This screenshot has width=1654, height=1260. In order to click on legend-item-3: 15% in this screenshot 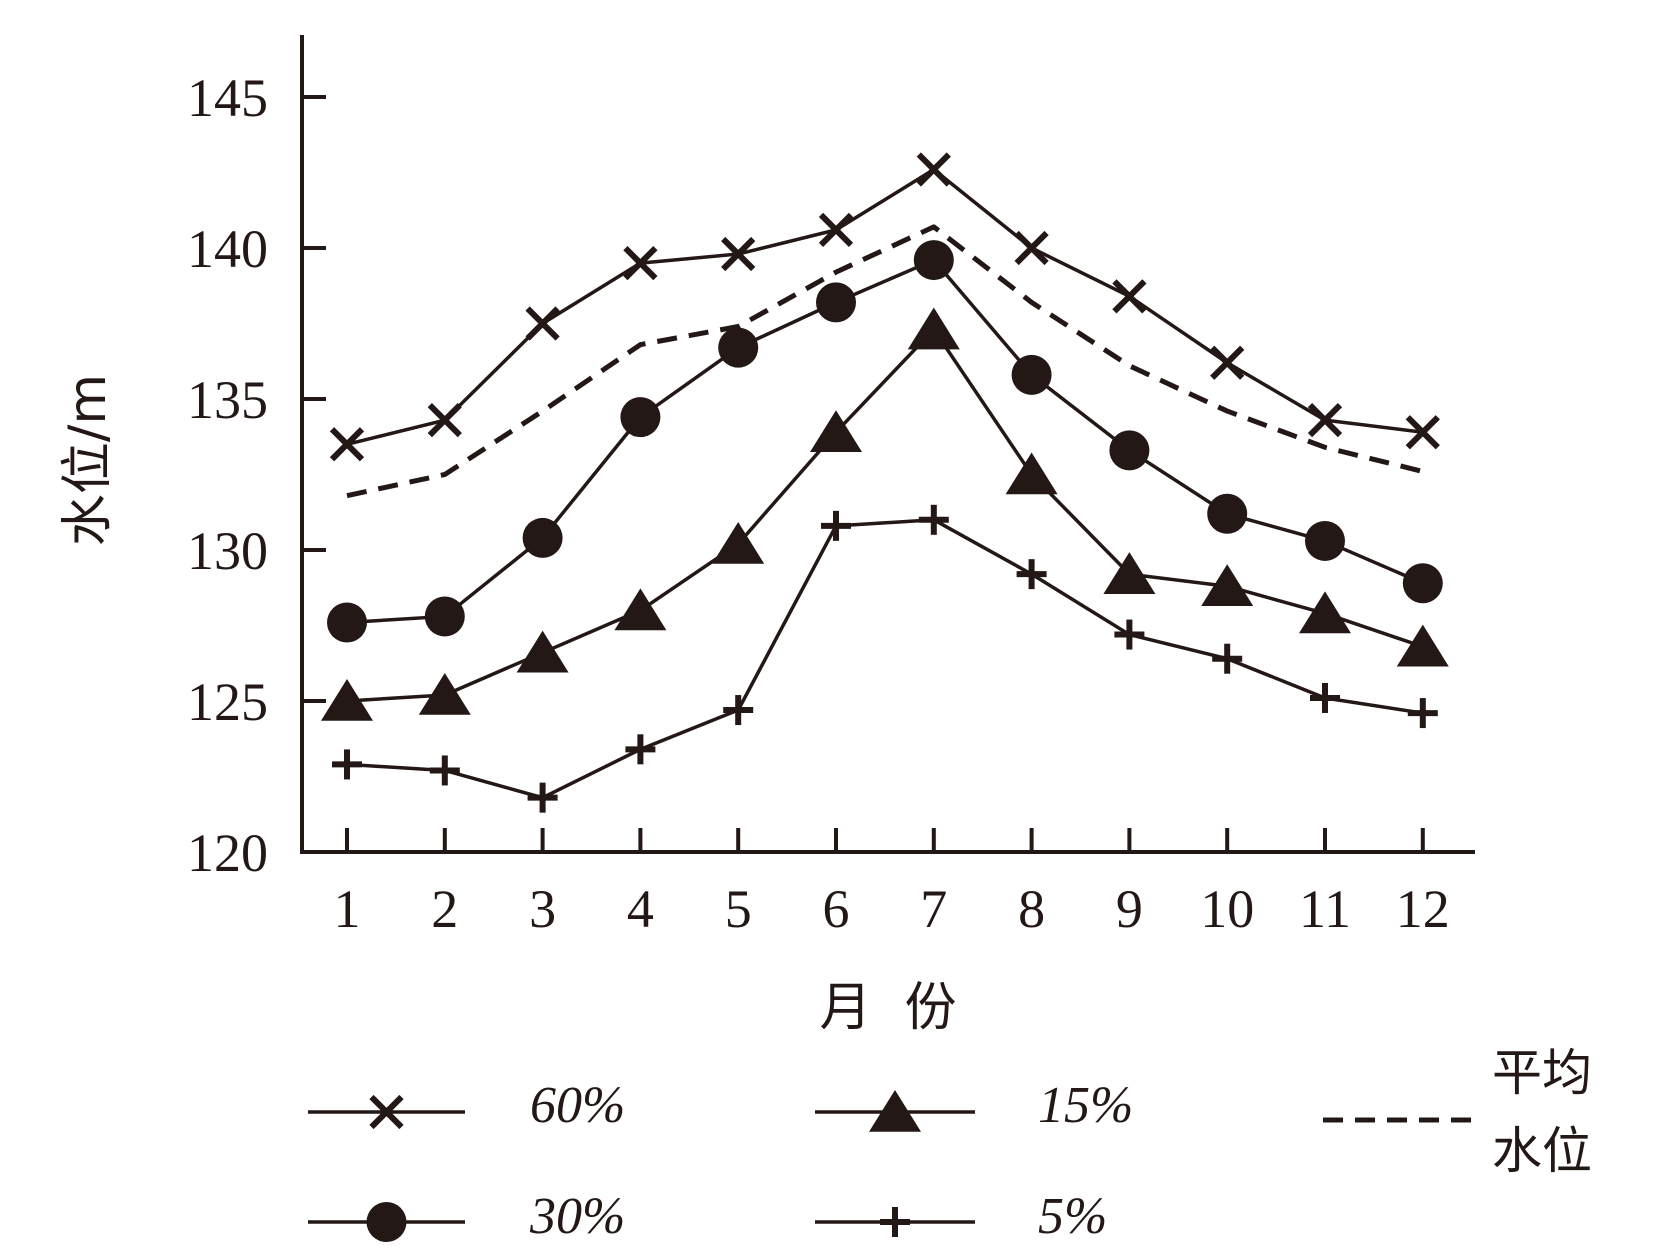, I will do `click(974, 1105)`.